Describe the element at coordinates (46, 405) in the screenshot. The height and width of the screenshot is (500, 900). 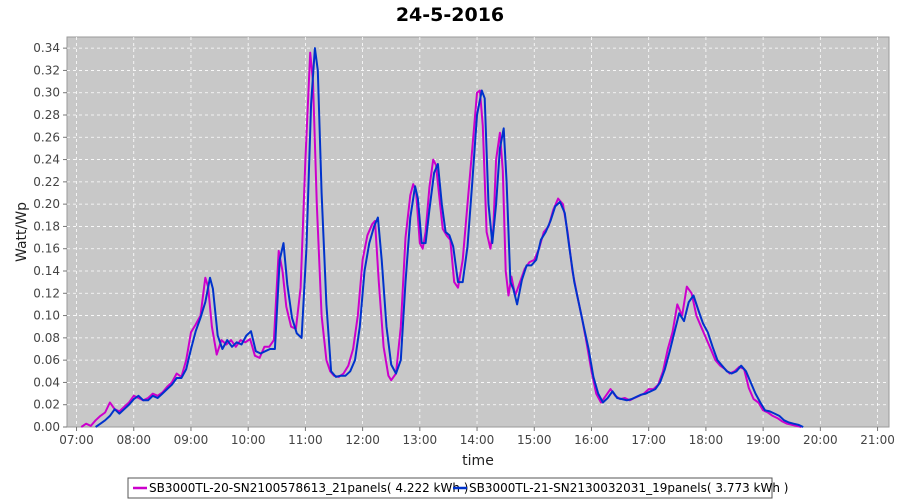
I see `y-tick-label: 0.02` at that location.